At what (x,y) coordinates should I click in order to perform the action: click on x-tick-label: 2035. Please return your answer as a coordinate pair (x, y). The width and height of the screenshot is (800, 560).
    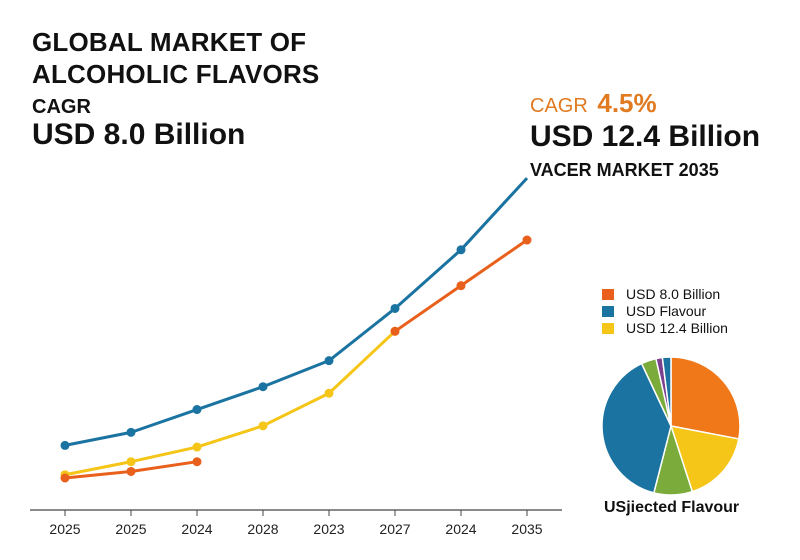
    Looking at the image, I should click on (526, 529).